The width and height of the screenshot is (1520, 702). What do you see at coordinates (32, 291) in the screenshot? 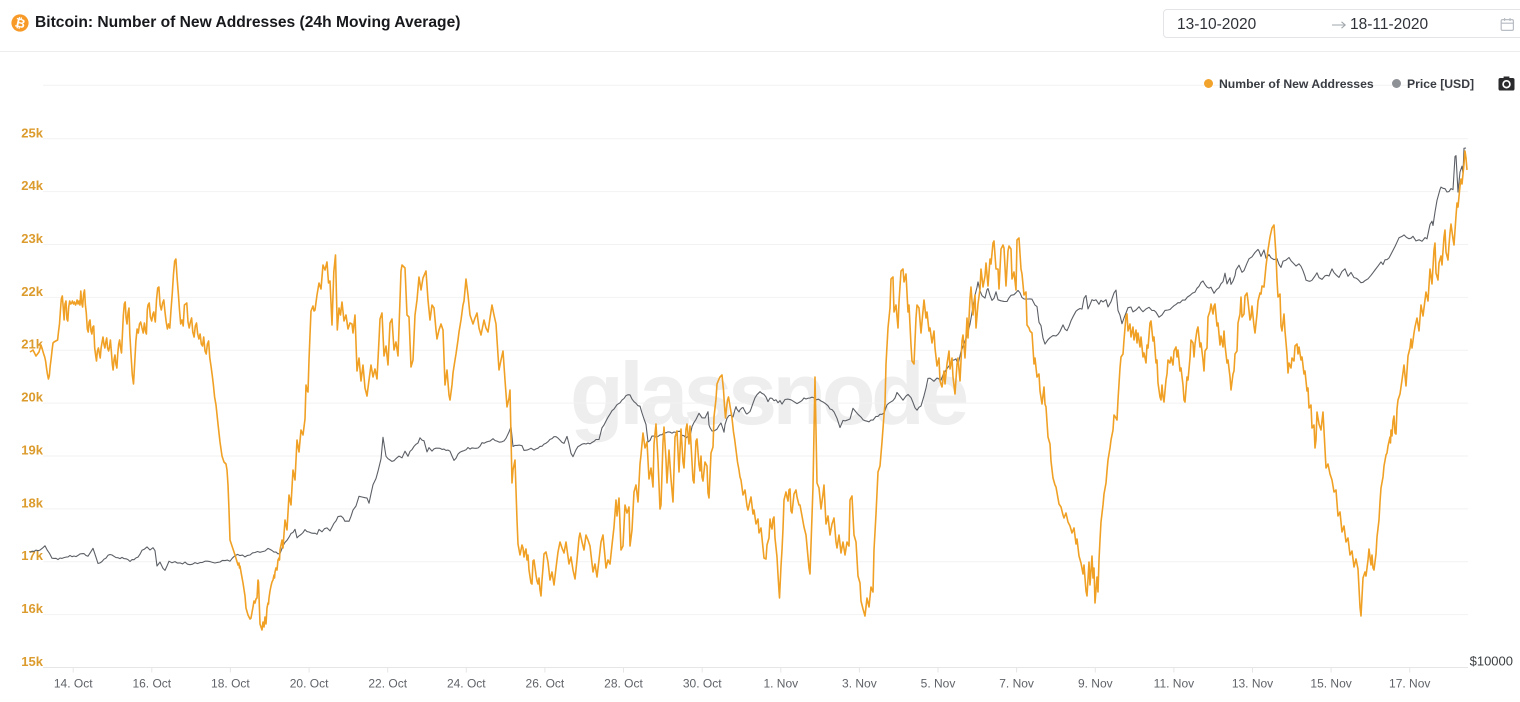
I see `svg-text: 22k` at bounding box center [32, 291].